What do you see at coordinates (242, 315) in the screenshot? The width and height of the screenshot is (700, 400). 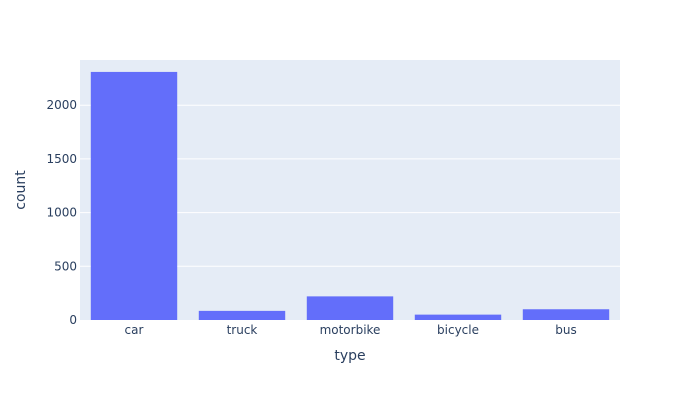 I see `bar-truck` at bounding box center [242, 315].